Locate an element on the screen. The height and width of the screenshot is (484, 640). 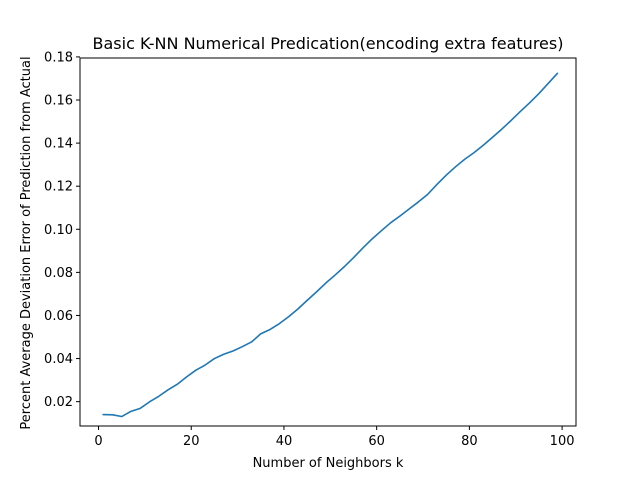
y-axis-ticks: 0.02 0.04 0.06 0.08 0.10 0.12 0.14 0.16 0.18 is located at coordinates (62, 230).